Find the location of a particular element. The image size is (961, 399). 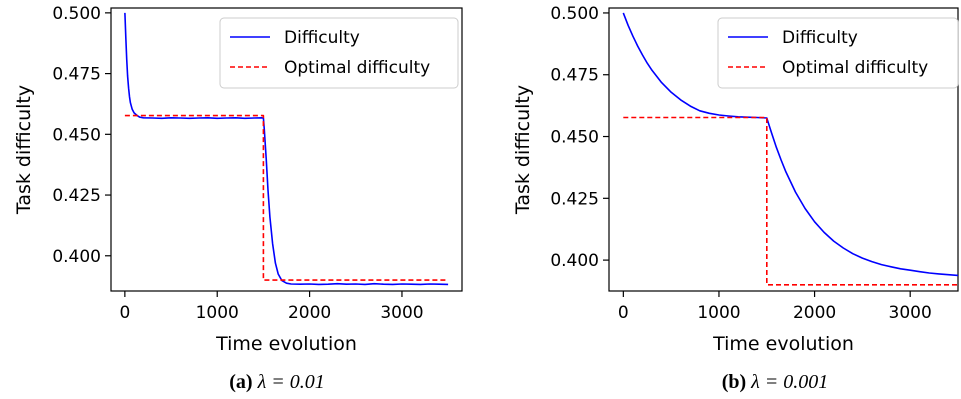

caption-prefix: (a) is located at coordinates (243, 382).